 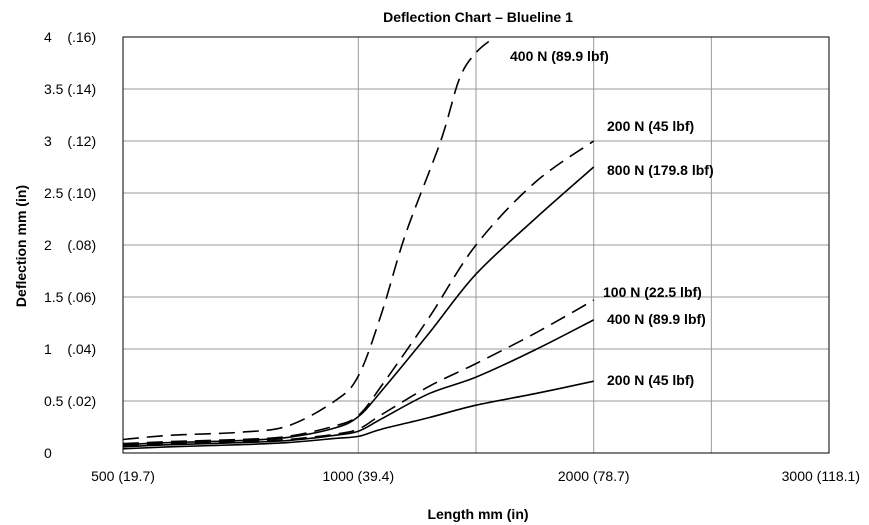 What do you see at coordinates (70, 401) in the screenshot?
I see `y-tick-label: 0.5 (.02)` at bounding box center [70, 401].